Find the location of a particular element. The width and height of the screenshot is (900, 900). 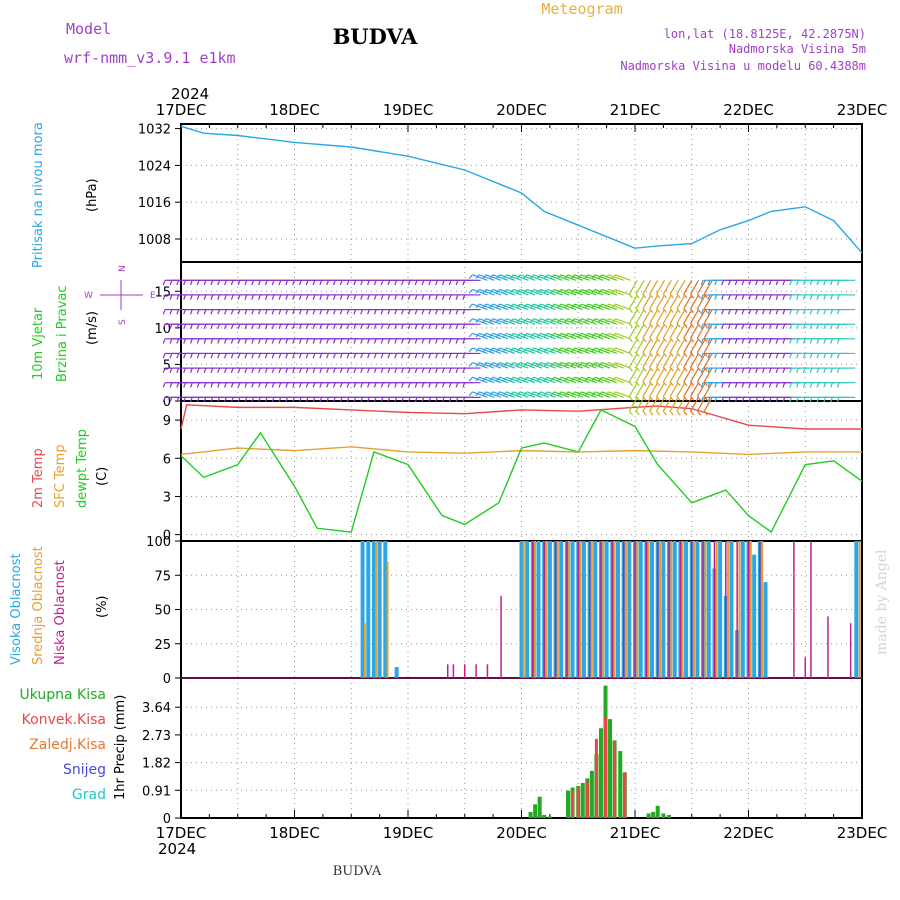

wind-ylabel-2: Brzina i Pravac is located at coordinates (62, 333).